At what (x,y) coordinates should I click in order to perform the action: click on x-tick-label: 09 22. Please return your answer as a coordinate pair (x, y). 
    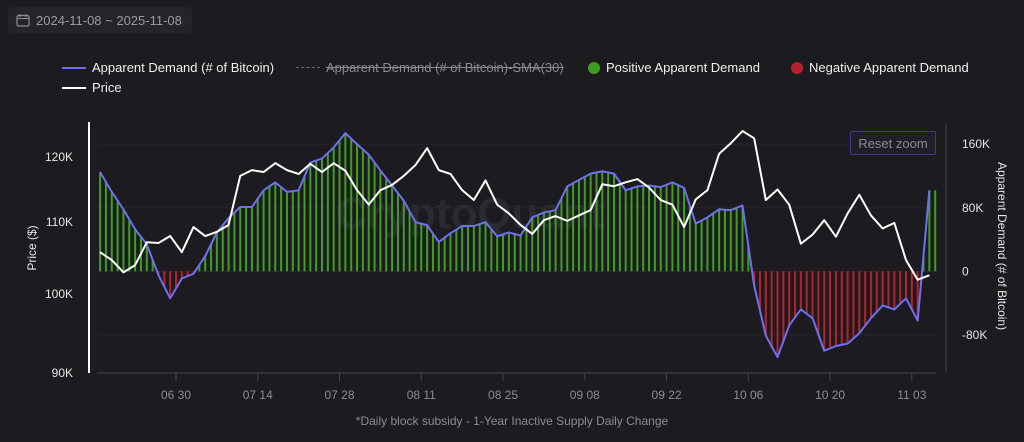
    Looking at the image, I should click on (667, 395).